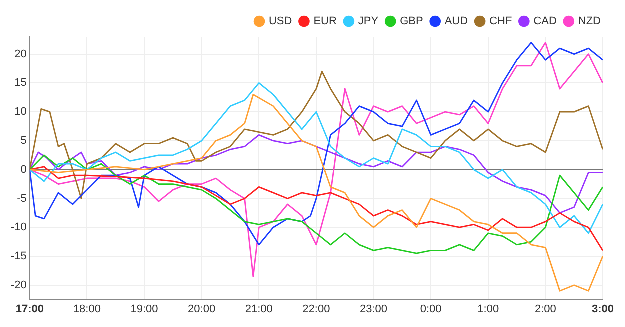 The height and width of the screenshot is (327, 625). What do you see at coordinates (545, 309) in the screenshot?
I see `x-tick-label: 2:00` at bounding box center [545, 309].